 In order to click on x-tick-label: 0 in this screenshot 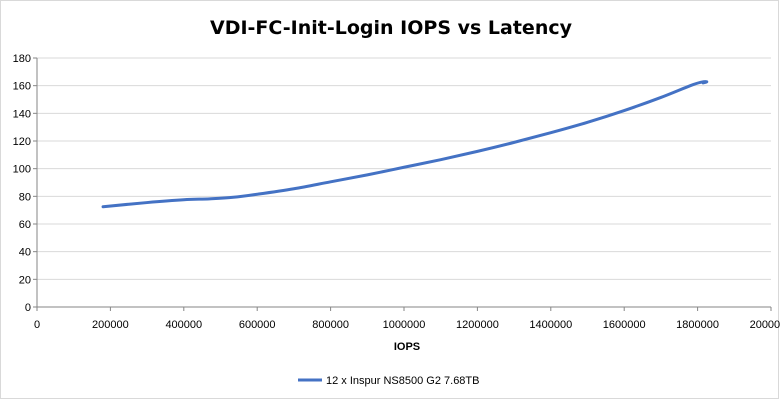, I will do `click(37, 325)`.